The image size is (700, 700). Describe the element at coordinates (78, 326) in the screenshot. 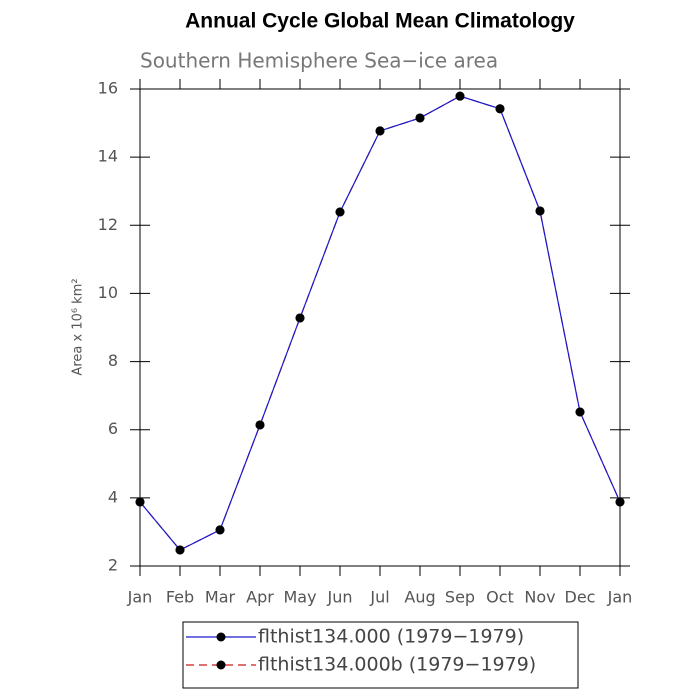

I see `y-axis-label: Area x 10⁶ km²` at that location.